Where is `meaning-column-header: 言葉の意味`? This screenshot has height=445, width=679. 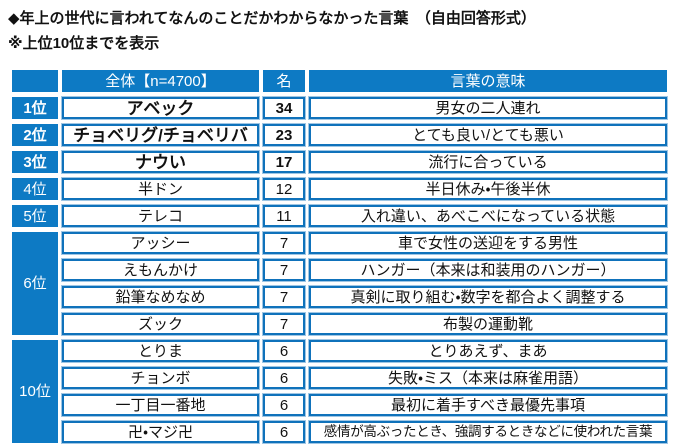
meaning-column-header: 言葉の意味 is located at coordinates (488, 81).